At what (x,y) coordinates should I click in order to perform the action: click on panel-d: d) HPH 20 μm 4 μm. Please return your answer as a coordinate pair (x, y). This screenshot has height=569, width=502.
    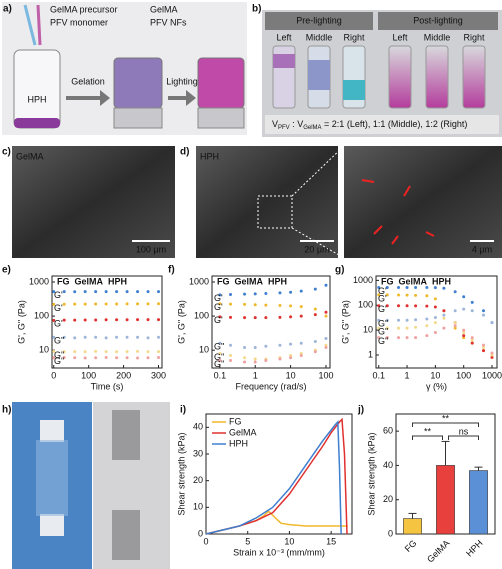
    Looking at the image, I should click on (341, 202).